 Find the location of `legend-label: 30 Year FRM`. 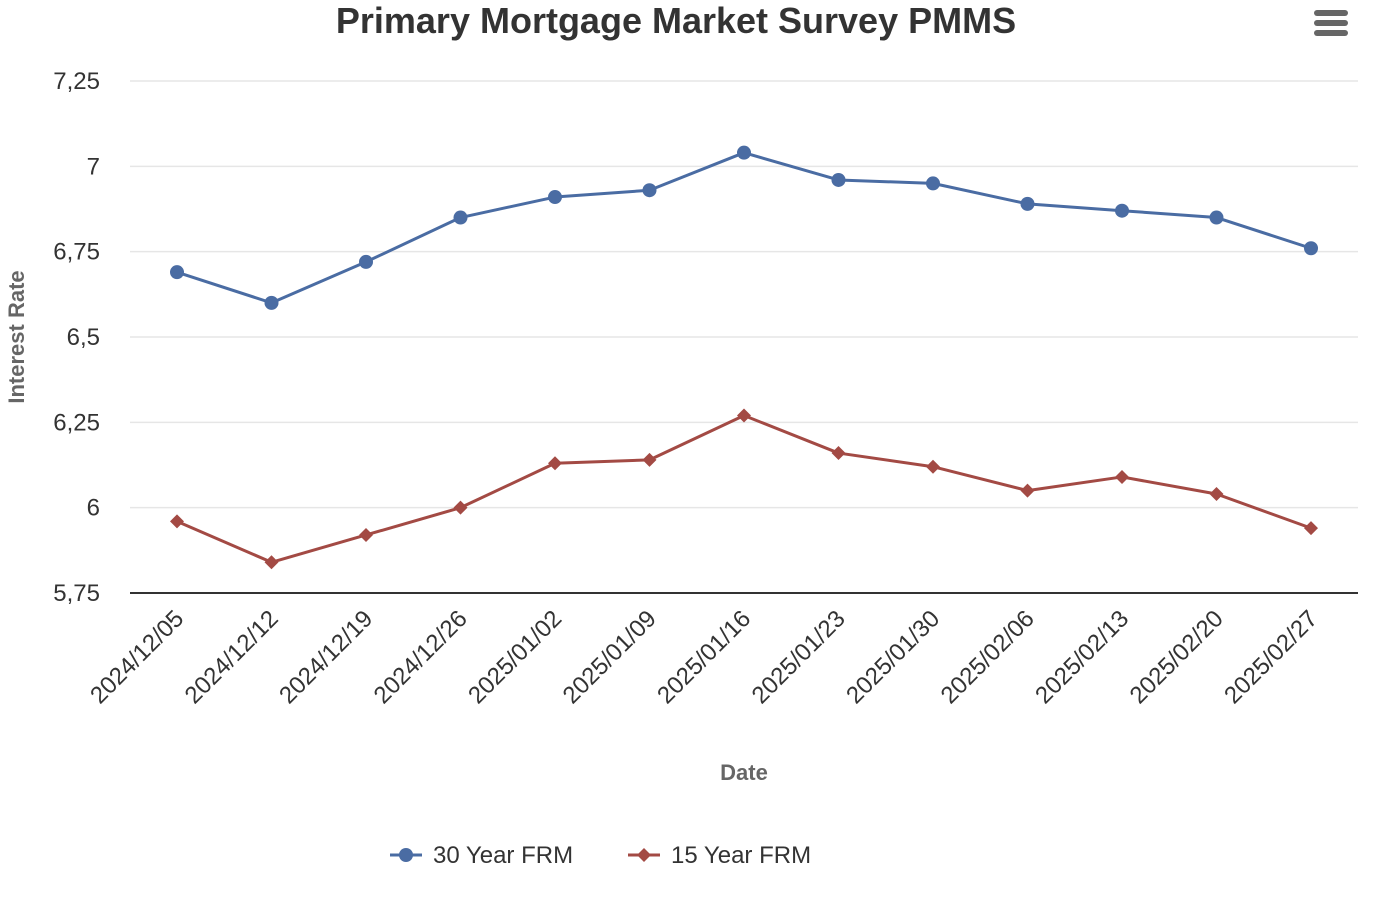

legend-label: 30 Year FRM is located at coordinates (503, 855).